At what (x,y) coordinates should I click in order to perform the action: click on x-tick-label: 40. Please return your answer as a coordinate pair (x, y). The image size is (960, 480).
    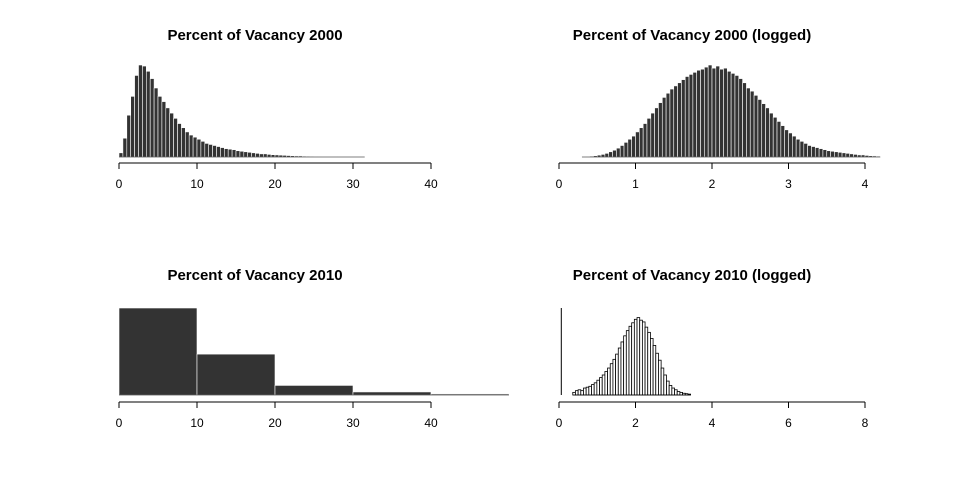
    Looking at the image, I should click on (431, 184).